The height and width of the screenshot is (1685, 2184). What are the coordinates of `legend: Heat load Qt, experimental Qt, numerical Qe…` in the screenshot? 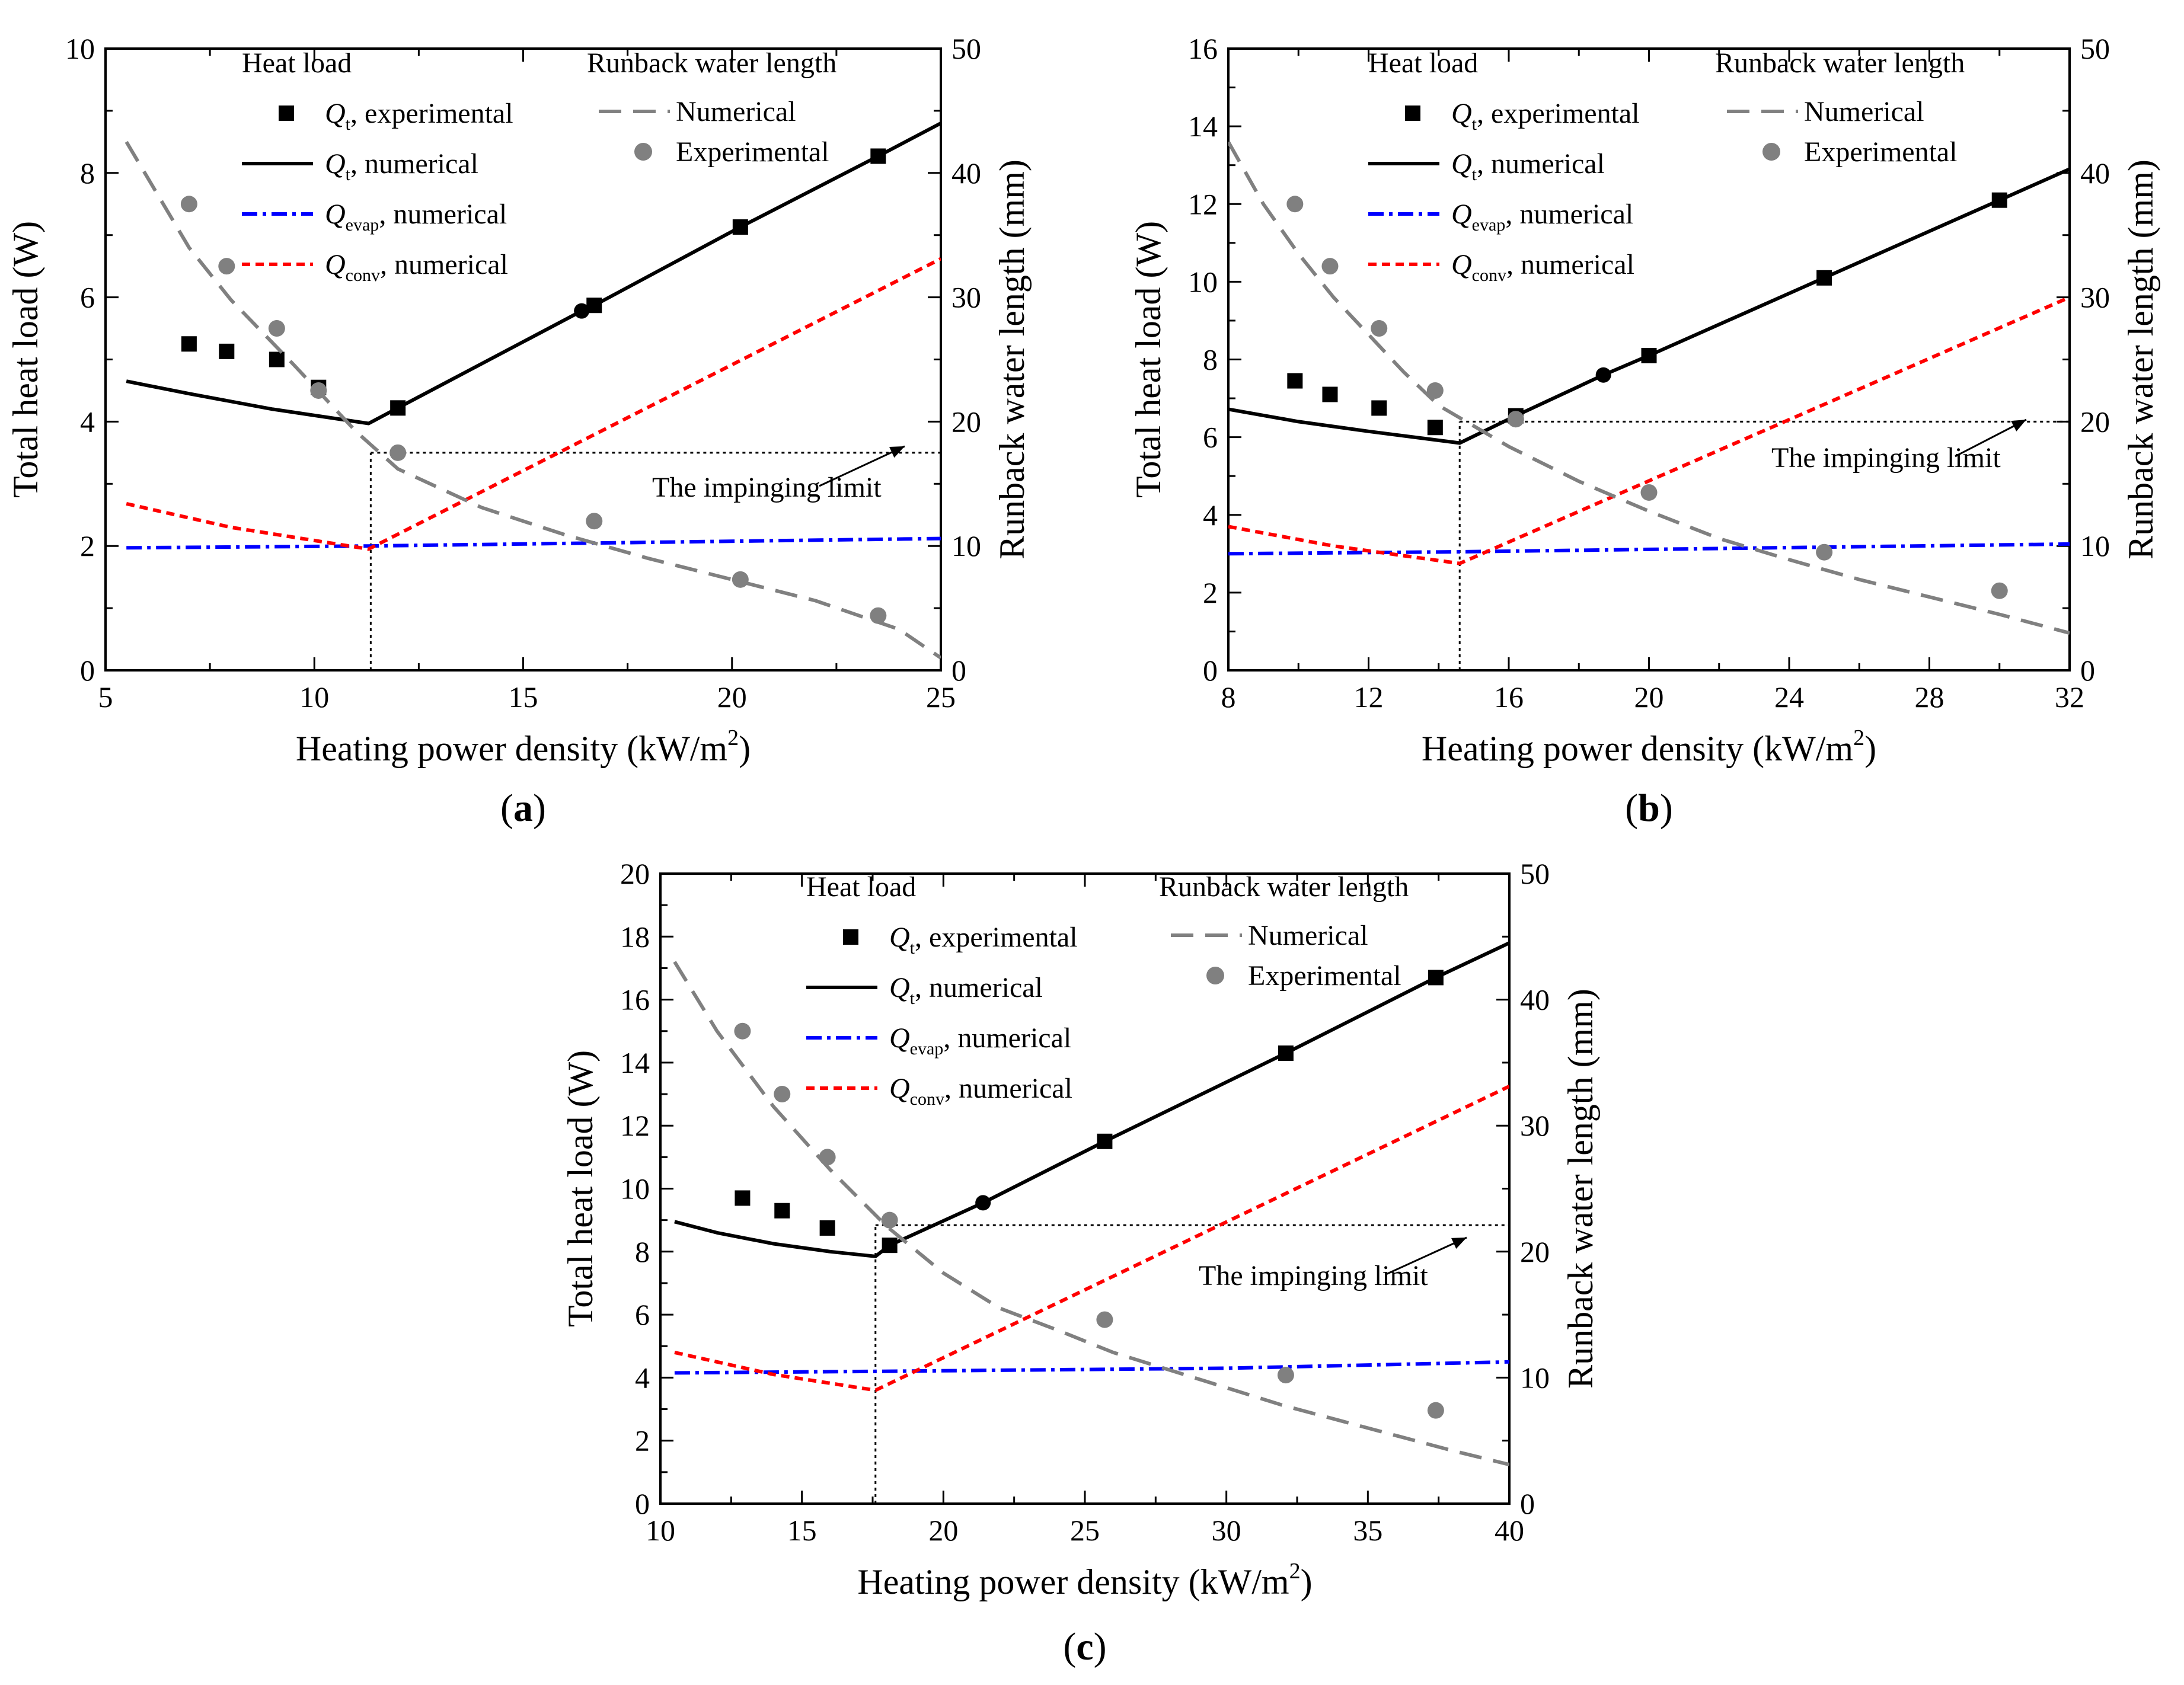 It's located at (1107, 990).